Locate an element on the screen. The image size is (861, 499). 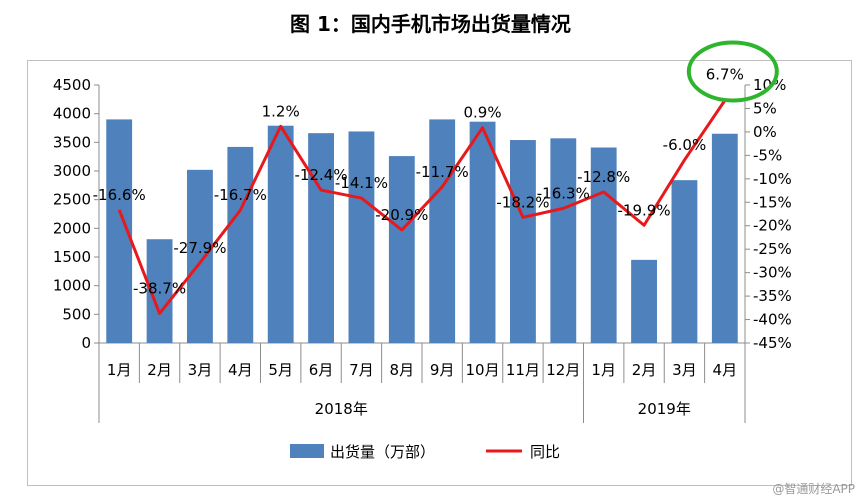
yoy-data-label: -11.7% is located at coordinates (442, 172).